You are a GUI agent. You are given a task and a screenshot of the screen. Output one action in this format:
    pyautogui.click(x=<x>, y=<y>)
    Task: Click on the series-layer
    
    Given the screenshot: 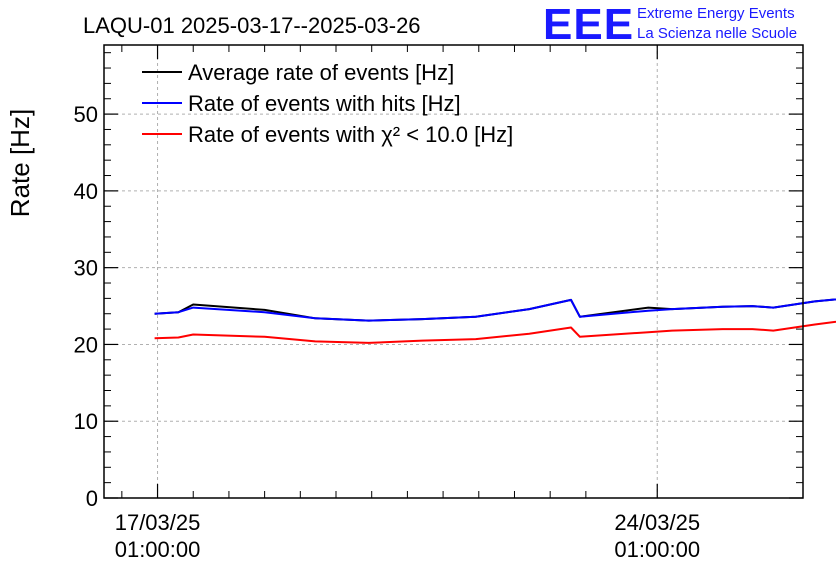 What is the action you would take?
    pyautogui.click(x=495, y=321)
    